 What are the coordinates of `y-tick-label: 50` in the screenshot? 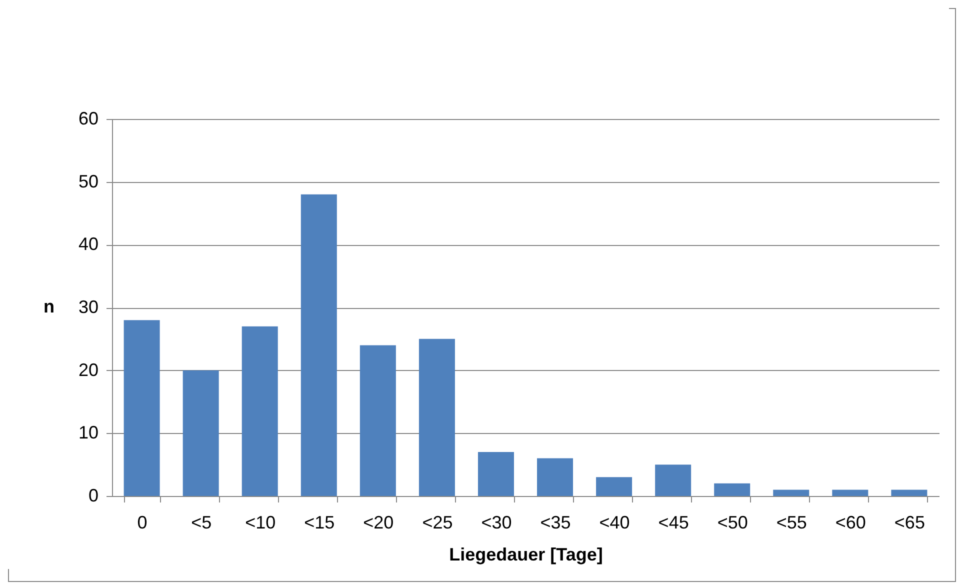 It's located at (88, 181).